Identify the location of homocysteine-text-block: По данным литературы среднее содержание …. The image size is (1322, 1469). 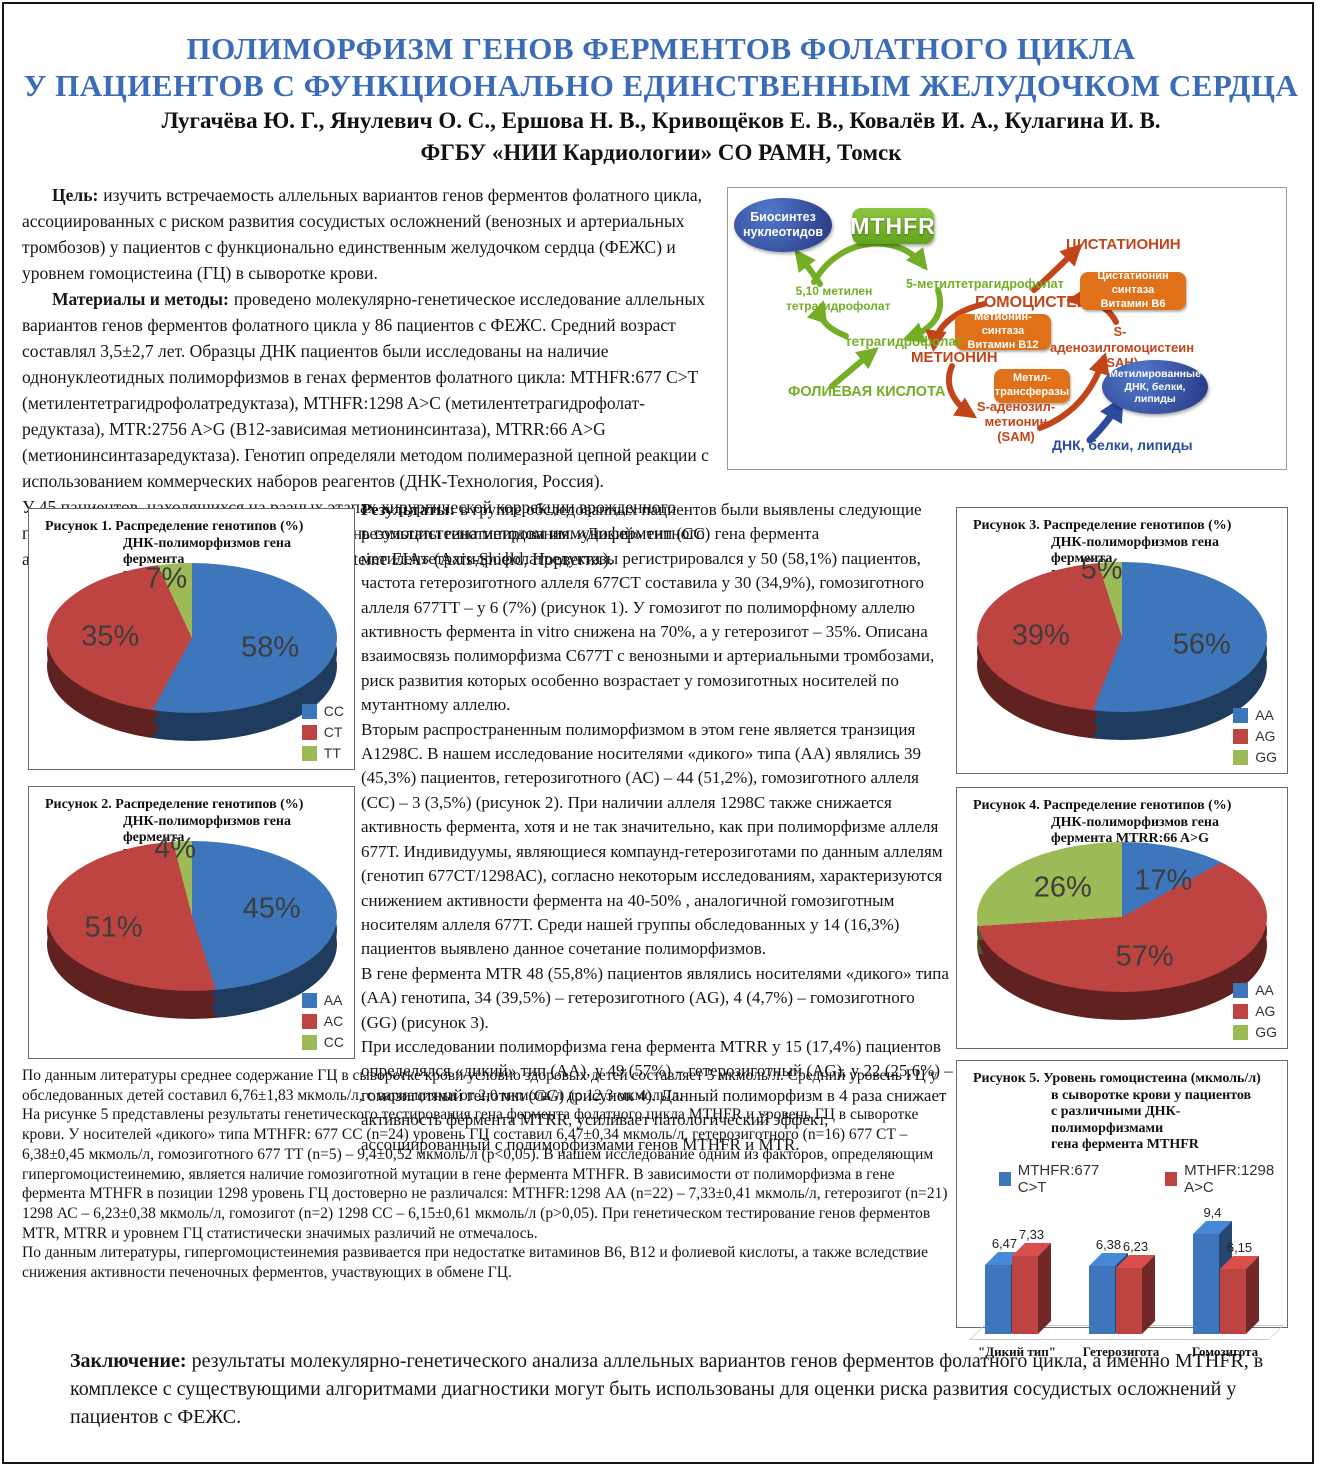
(486, 1174).